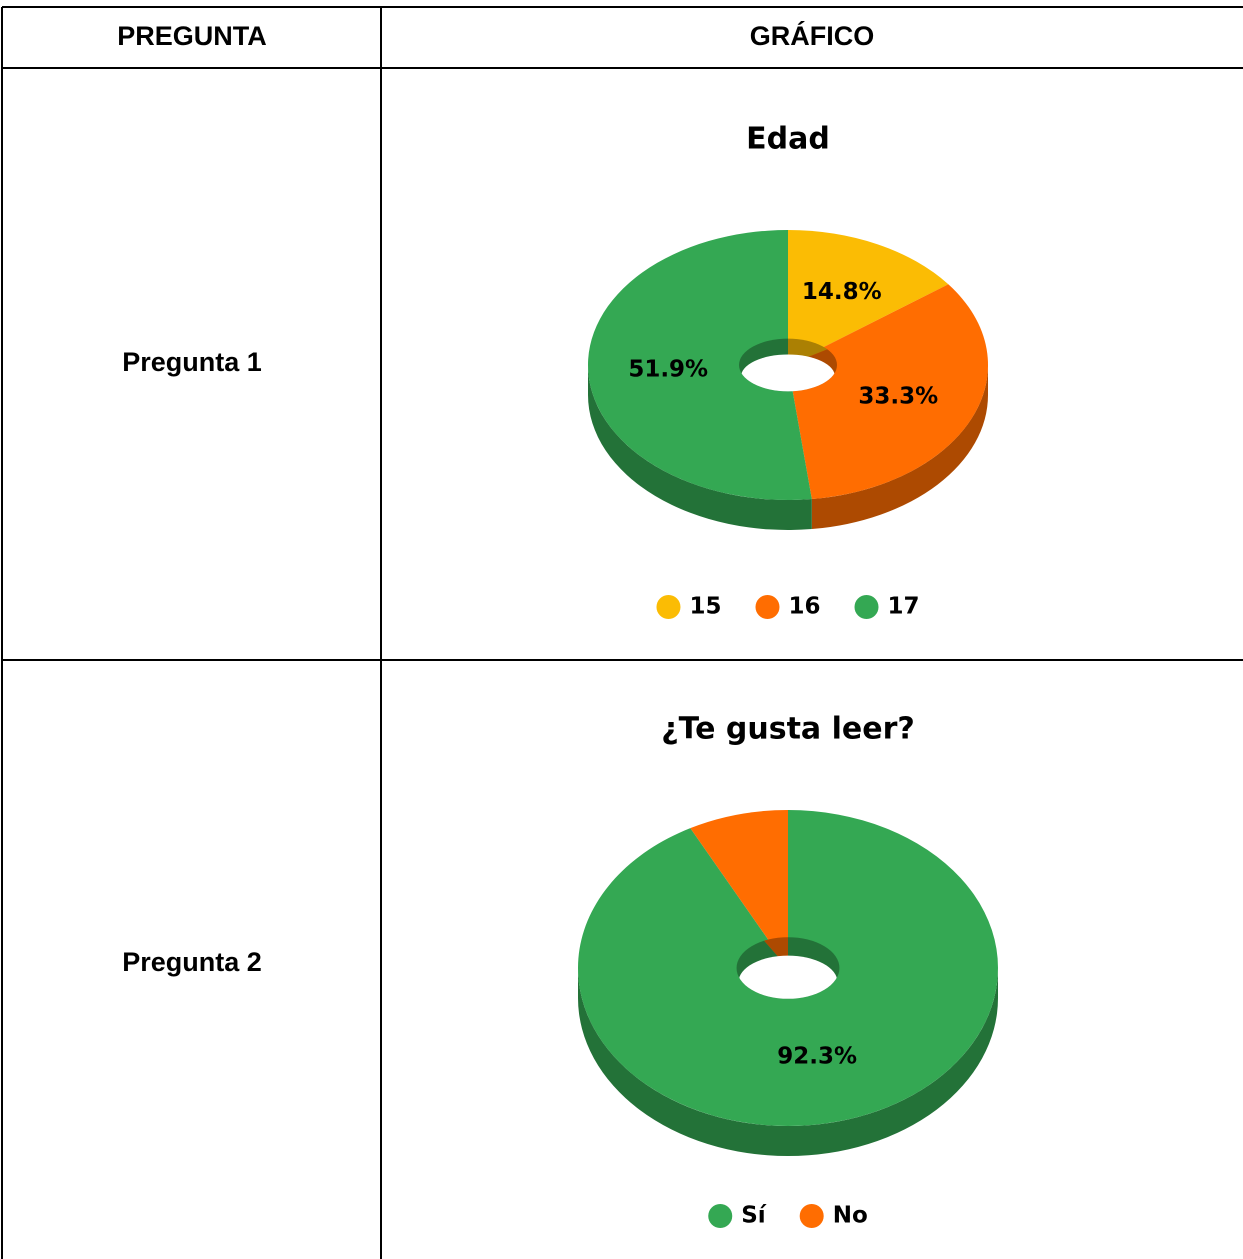  I want to click on legend-label: No, so click(850, 1216).